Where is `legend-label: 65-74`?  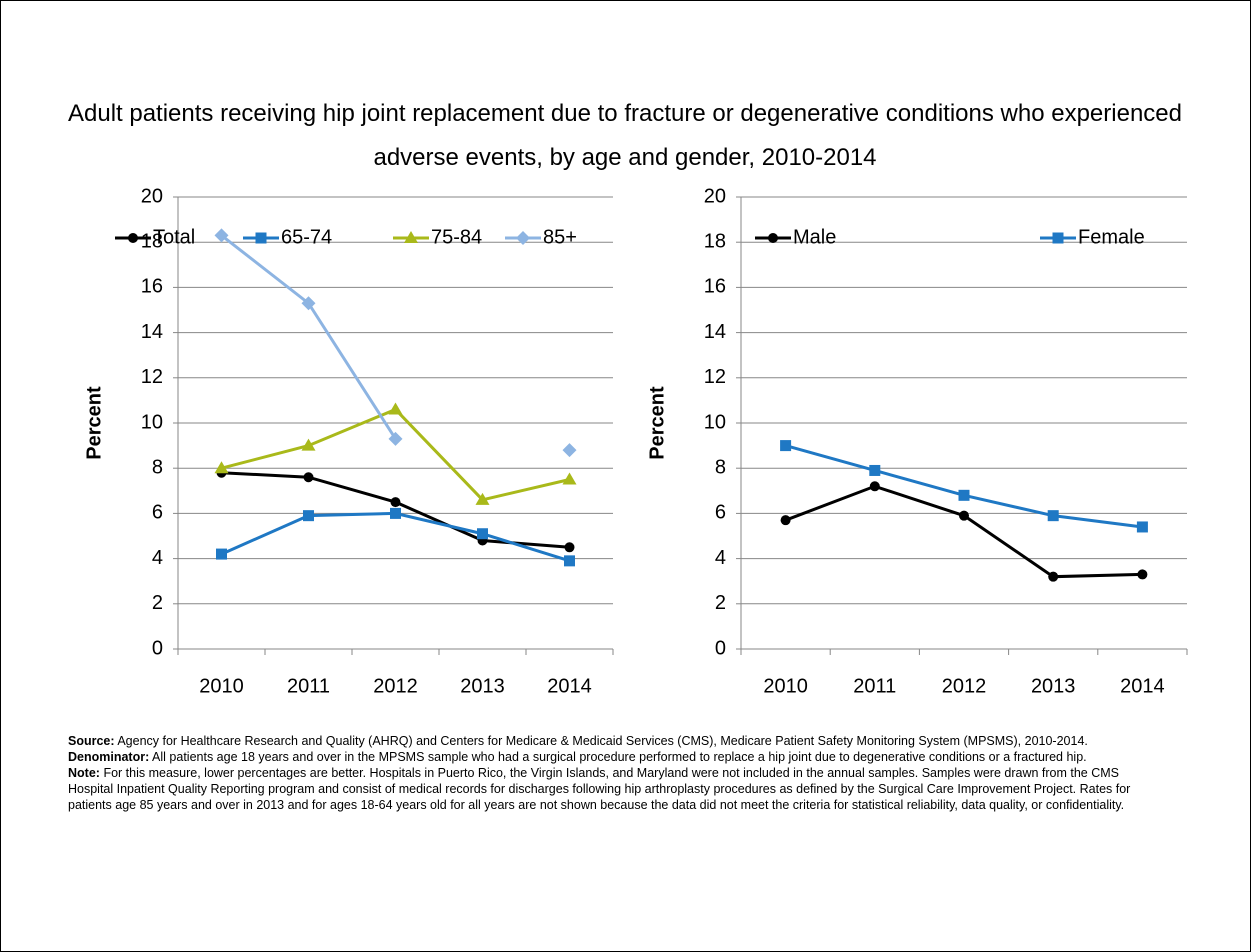 legend-label: 65-74 is located at coordinates (306, 237).